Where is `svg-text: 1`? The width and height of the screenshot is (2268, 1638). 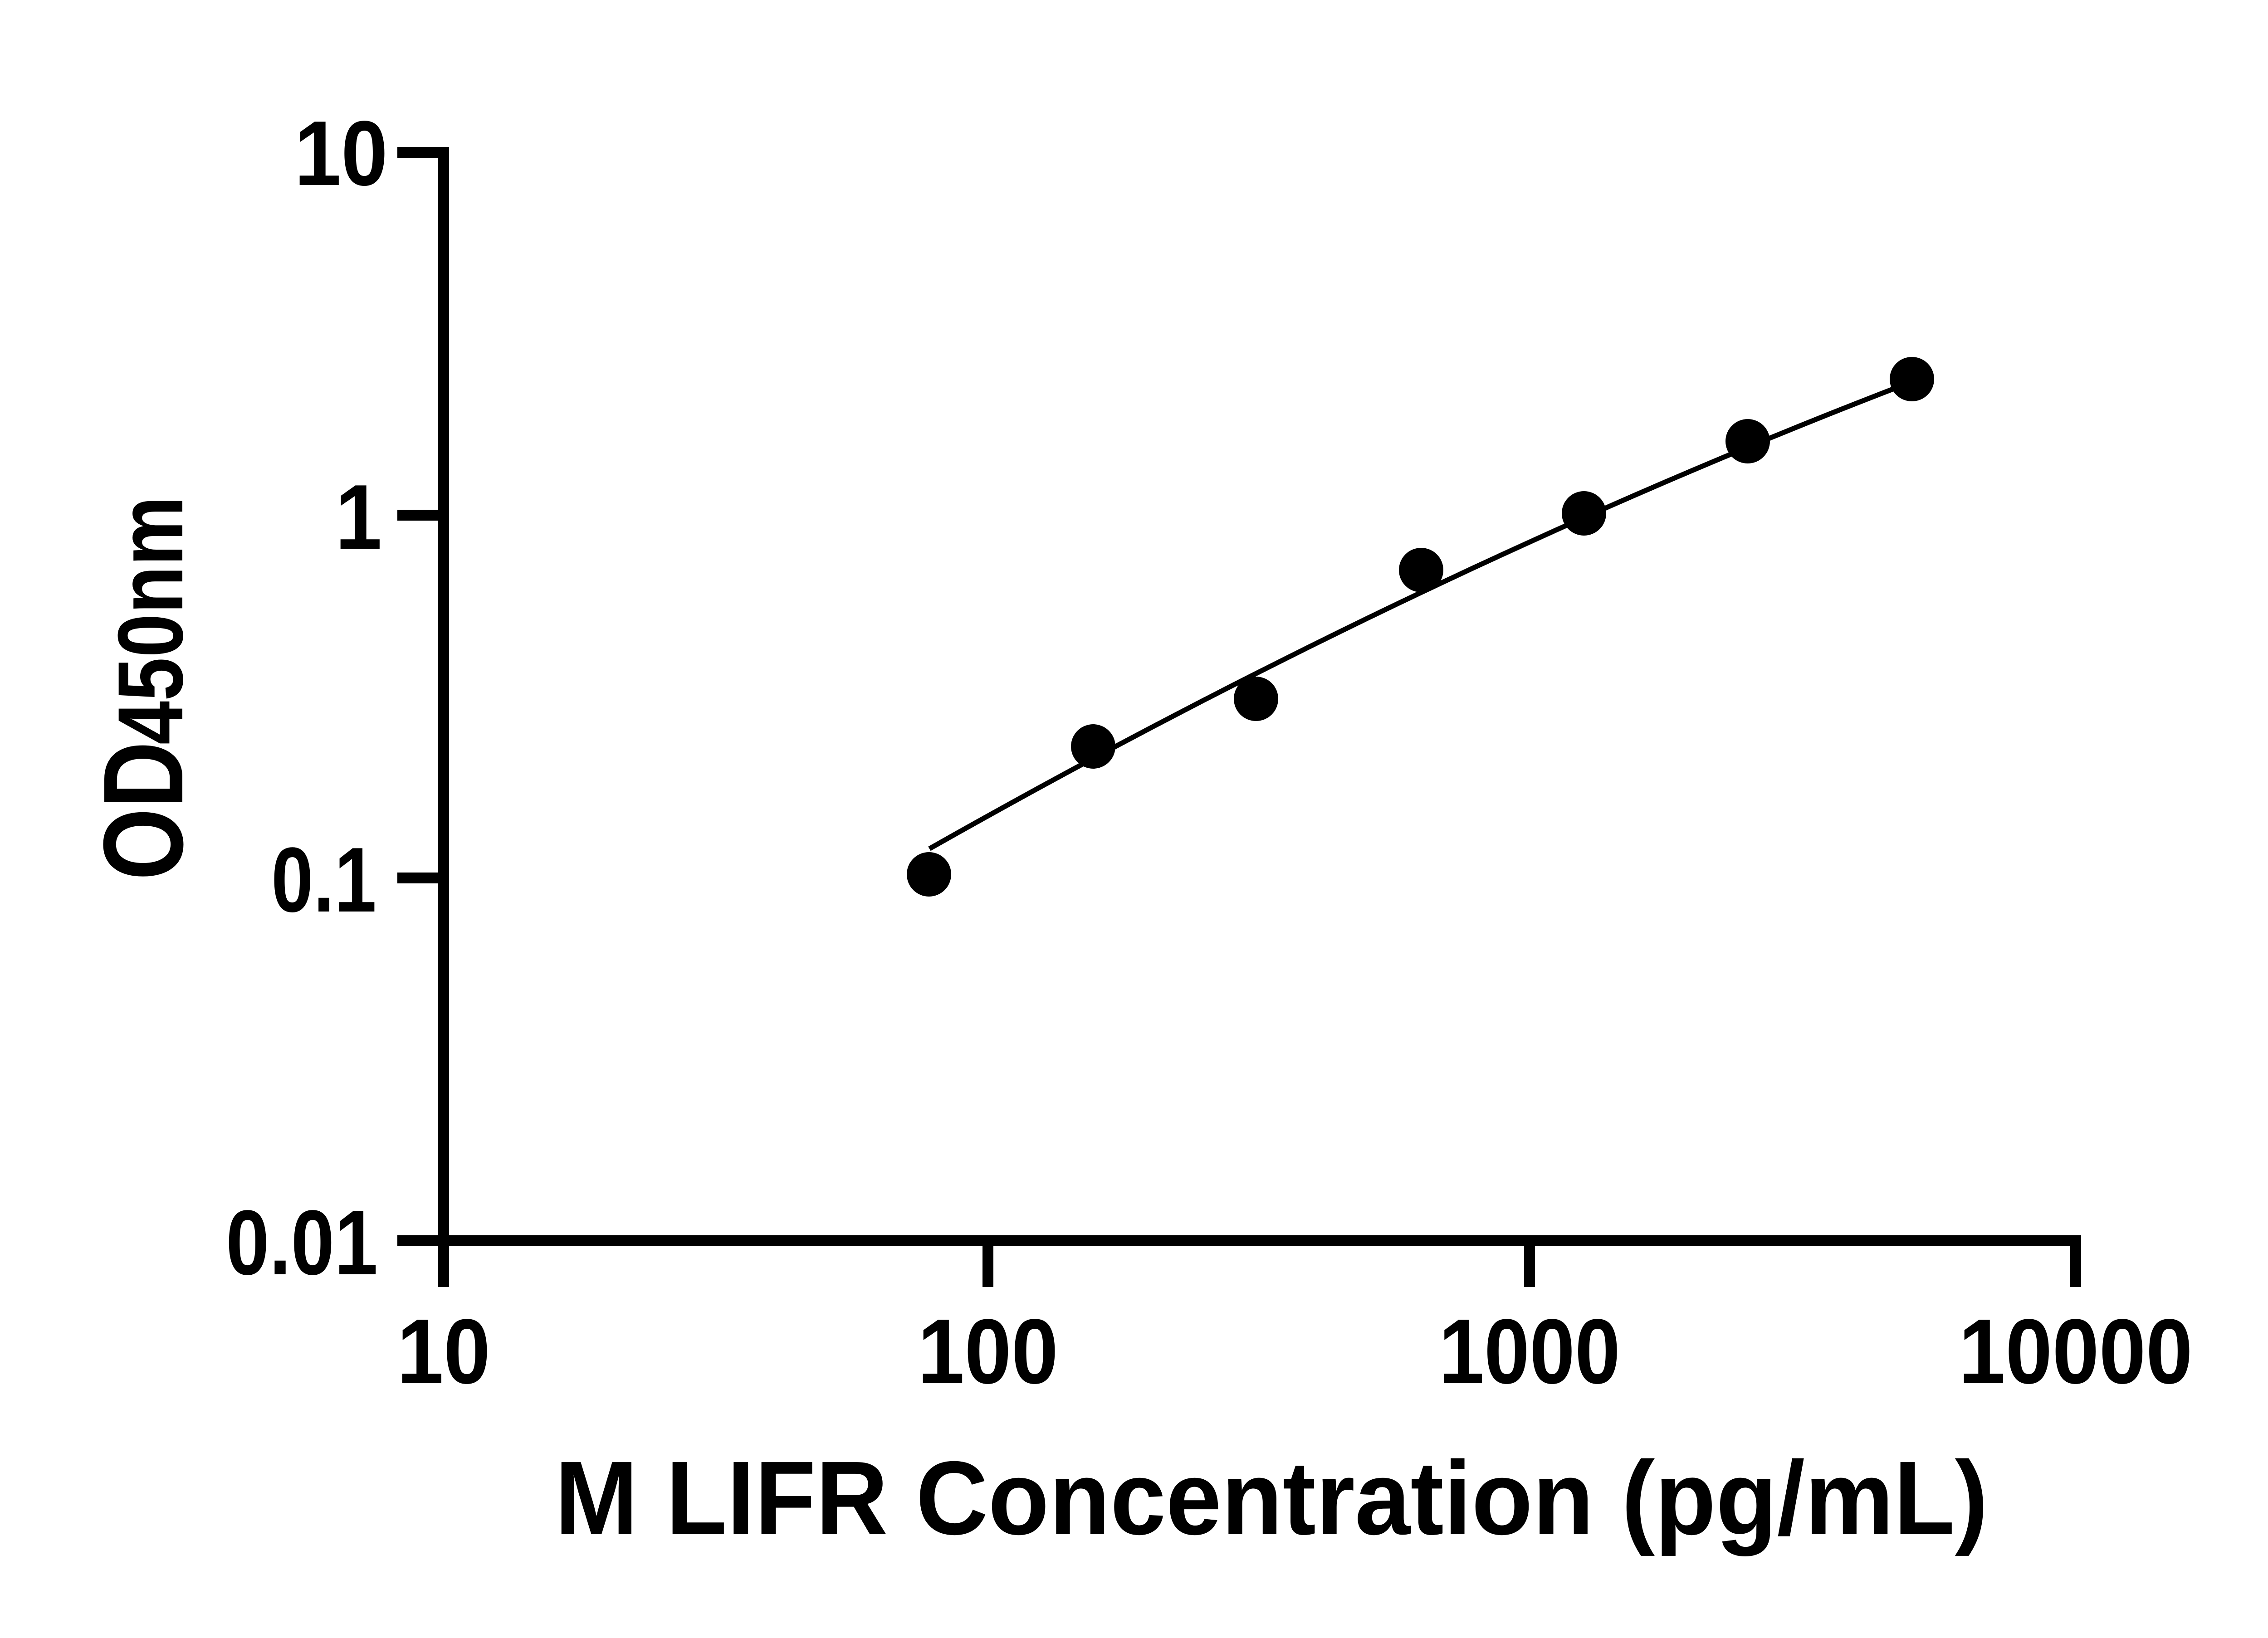
svg-text: 1 is located at coordinates (359, 517).